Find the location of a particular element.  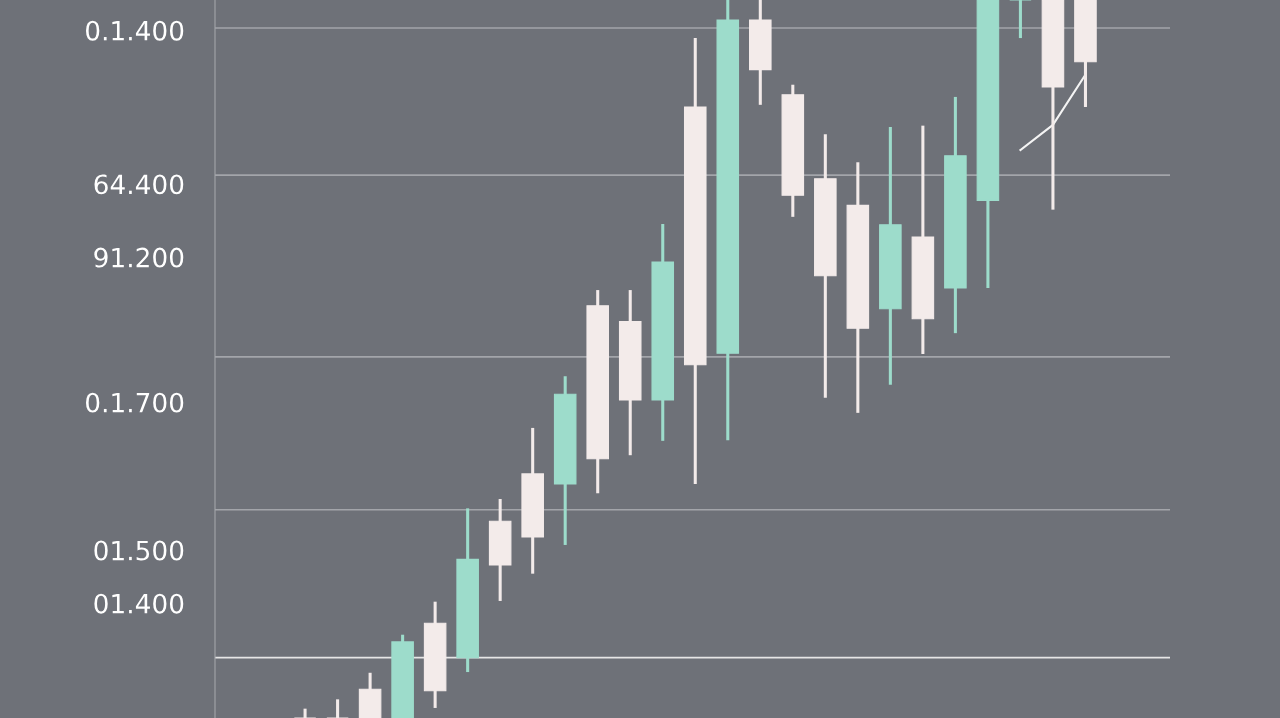

text: 01.500 is located at coordinates (139, 550).